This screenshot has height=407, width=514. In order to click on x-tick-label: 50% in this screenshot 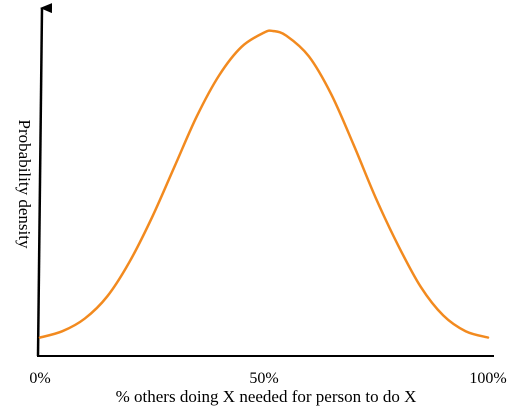, I will do `click(263, 378)`.